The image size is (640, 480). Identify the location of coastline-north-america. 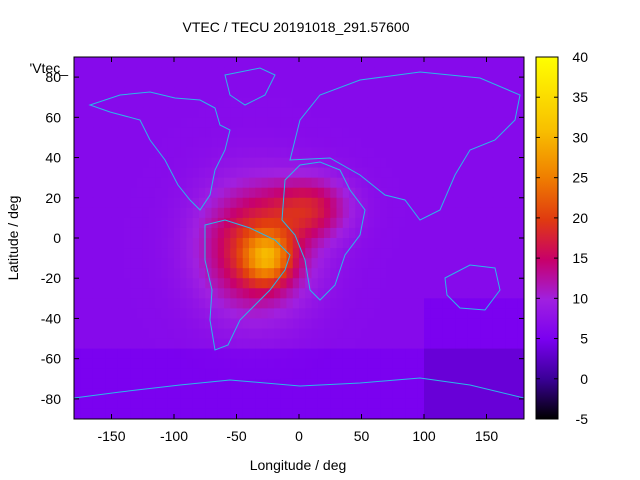
(159, 151).